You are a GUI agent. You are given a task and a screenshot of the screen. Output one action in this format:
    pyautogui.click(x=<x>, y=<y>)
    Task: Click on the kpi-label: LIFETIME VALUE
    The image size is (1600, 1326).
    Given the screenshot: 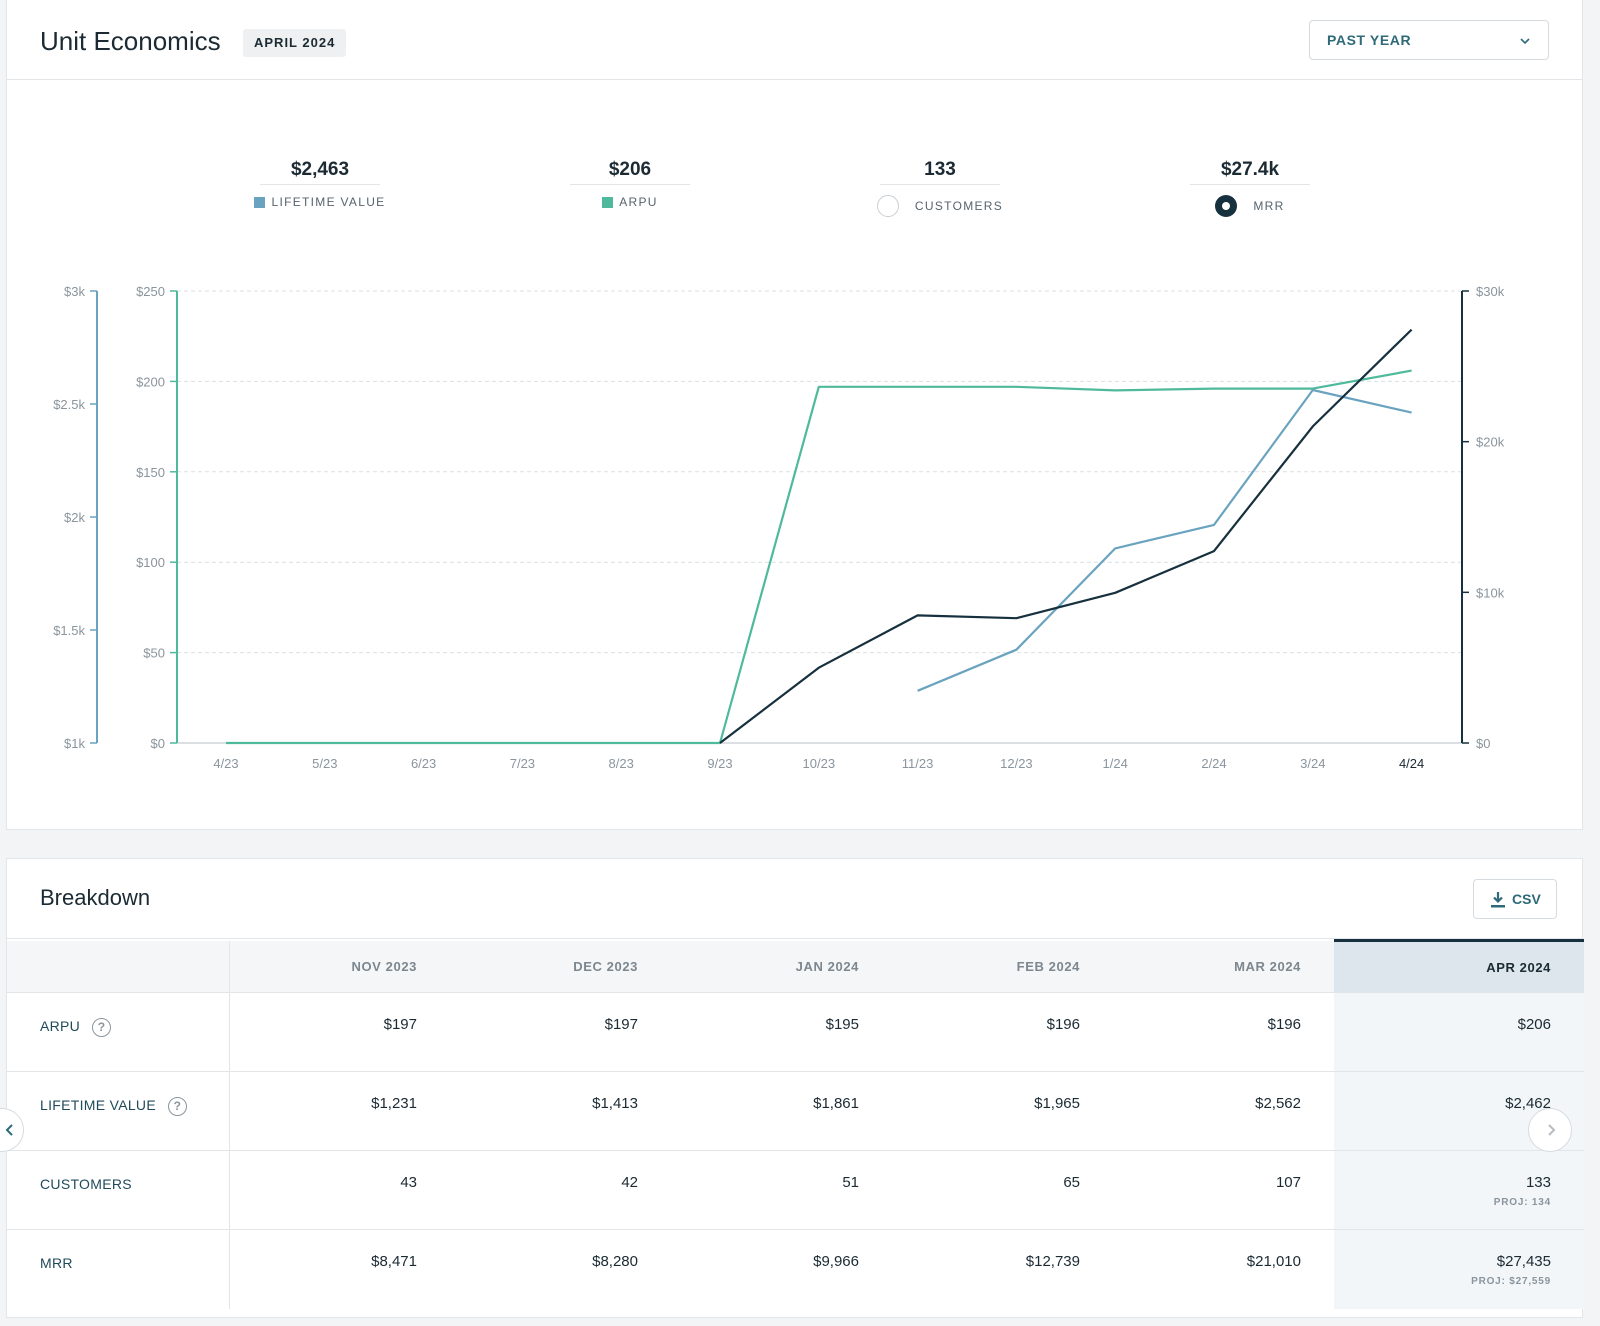 What is the action you would take?
    pyautogui.click(x=328, y=202)
    